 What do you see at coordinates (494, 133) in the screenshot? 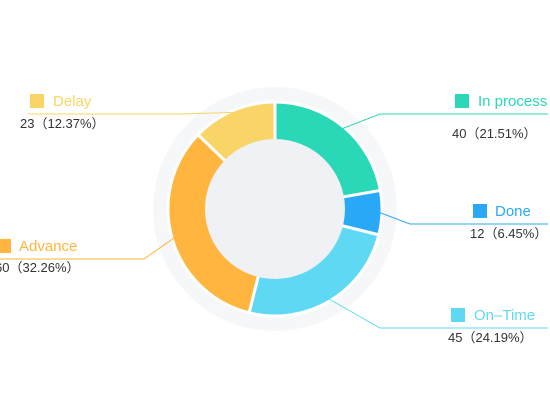
I see `data-label-in-process: 40（21.51%）` at bounding box center [494, 133].